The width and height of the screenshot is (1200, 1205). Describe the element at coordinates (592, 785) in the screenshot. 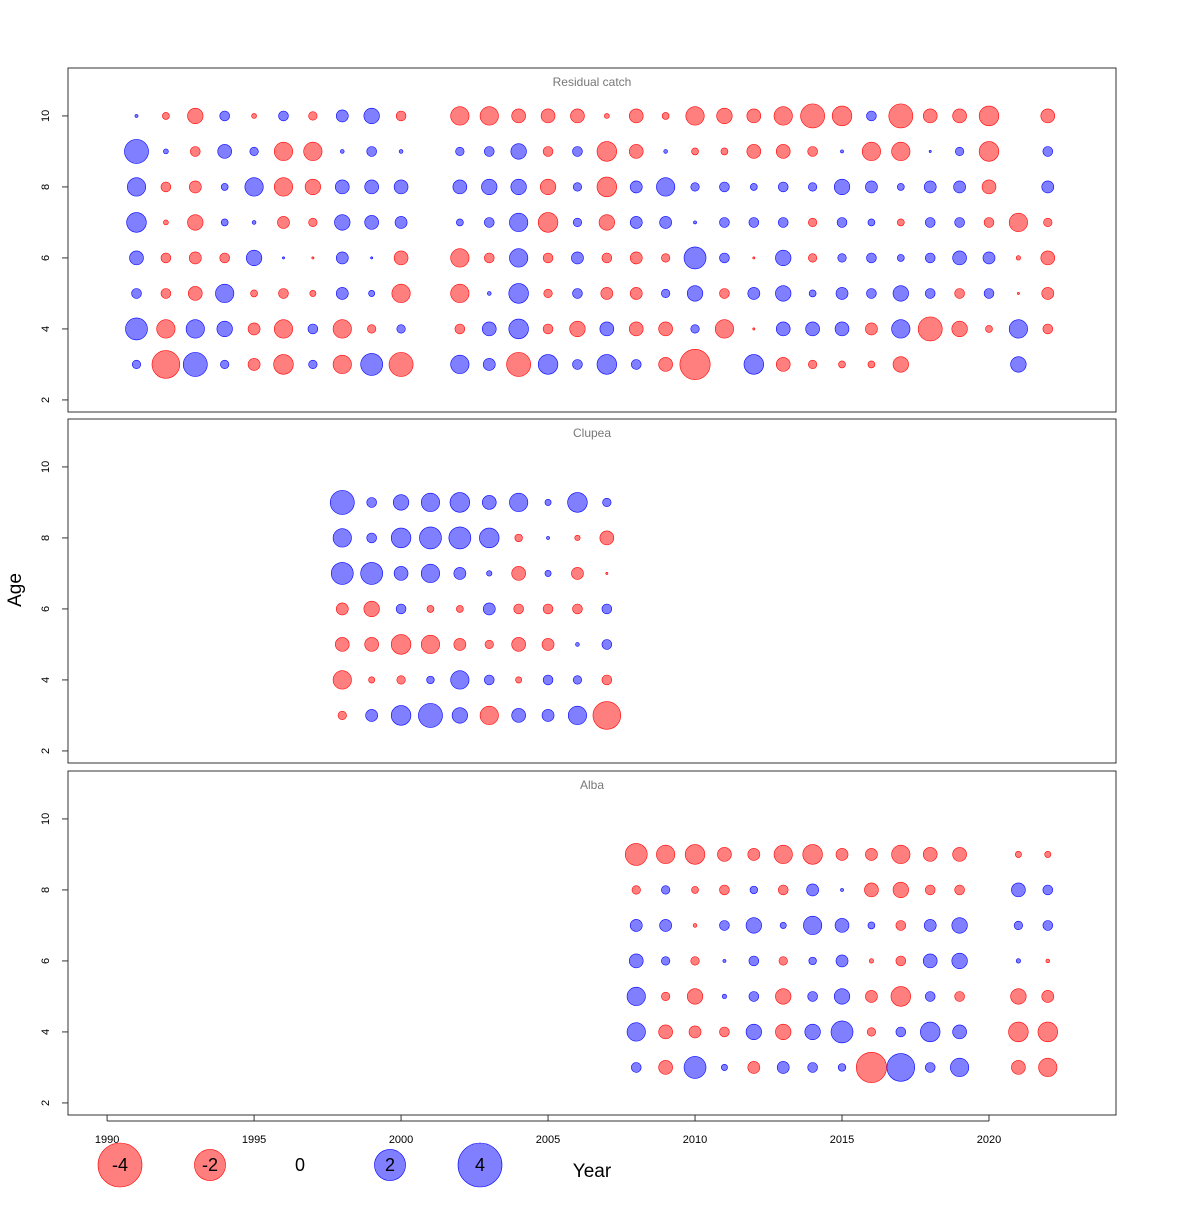

I see `panel-title: Alba` at that location.